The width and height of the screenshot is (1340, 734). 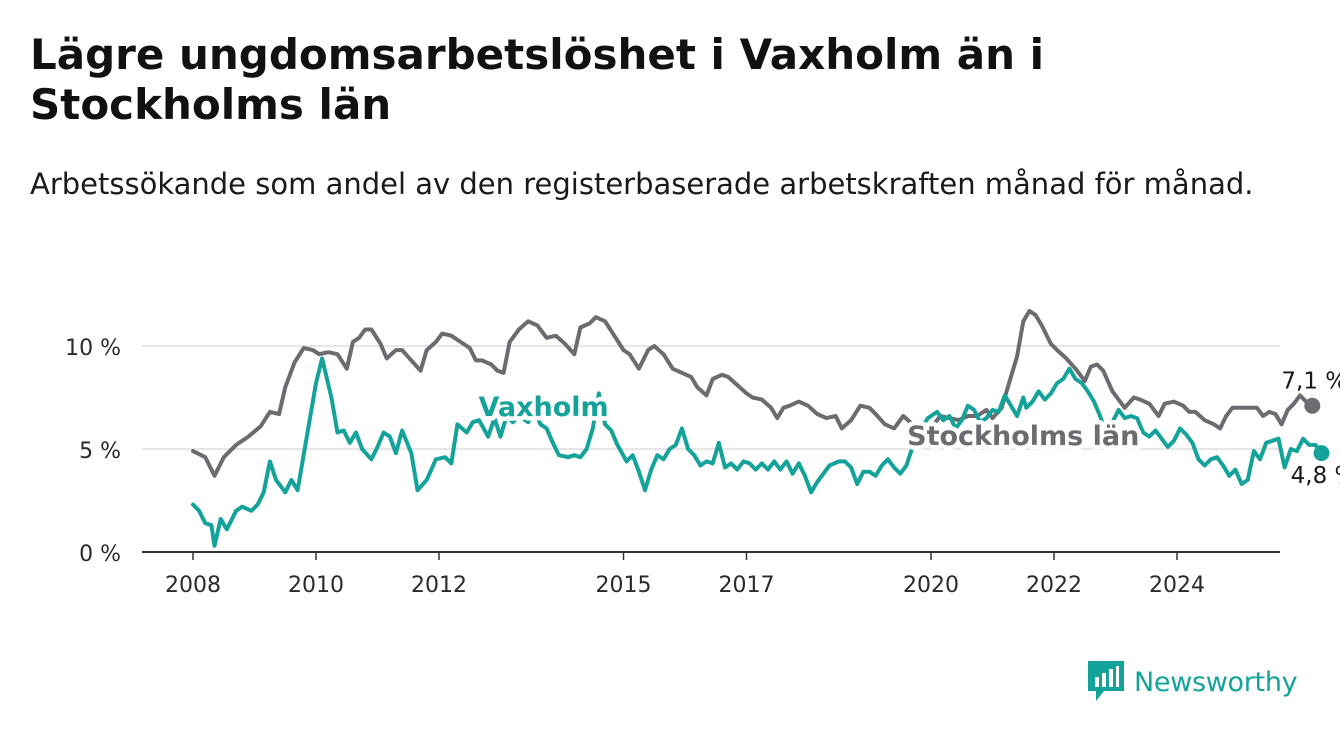 I want to click on x-tick-label: 2024, so click(x=1177, y=585).